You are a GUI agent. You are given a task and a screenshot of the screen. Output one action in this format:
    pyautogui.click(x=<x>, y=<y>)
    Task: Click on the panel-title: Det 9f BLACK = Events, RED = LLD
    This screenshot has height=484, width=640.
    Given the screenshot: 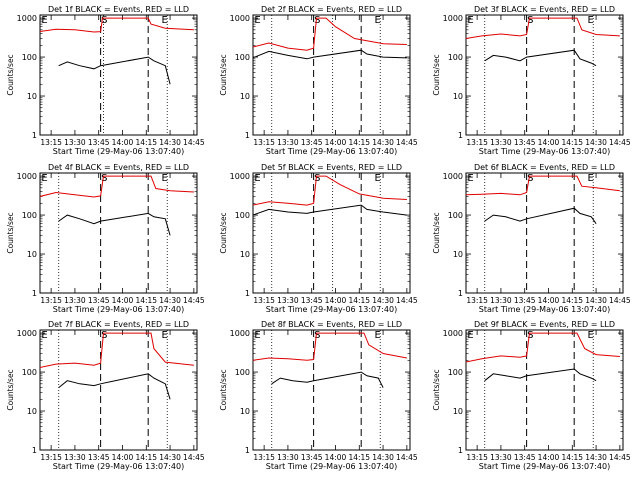 What is the action you would take?
    pyautogui.click(x=544, y=324)
    